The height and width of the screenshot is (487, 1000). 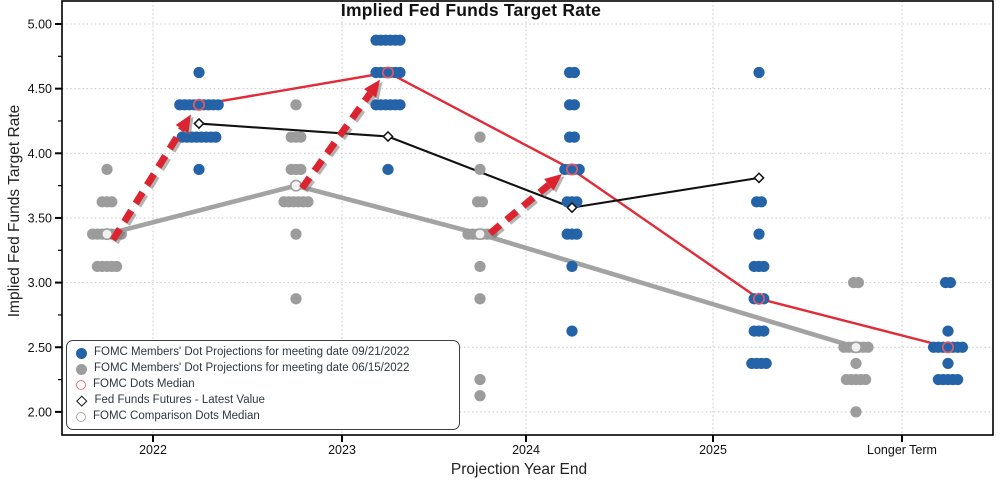 What do you see at coordinates (342, 450) in the screenshot?
I see `x-tick-label: 2023` at bounding box center [342, 450].